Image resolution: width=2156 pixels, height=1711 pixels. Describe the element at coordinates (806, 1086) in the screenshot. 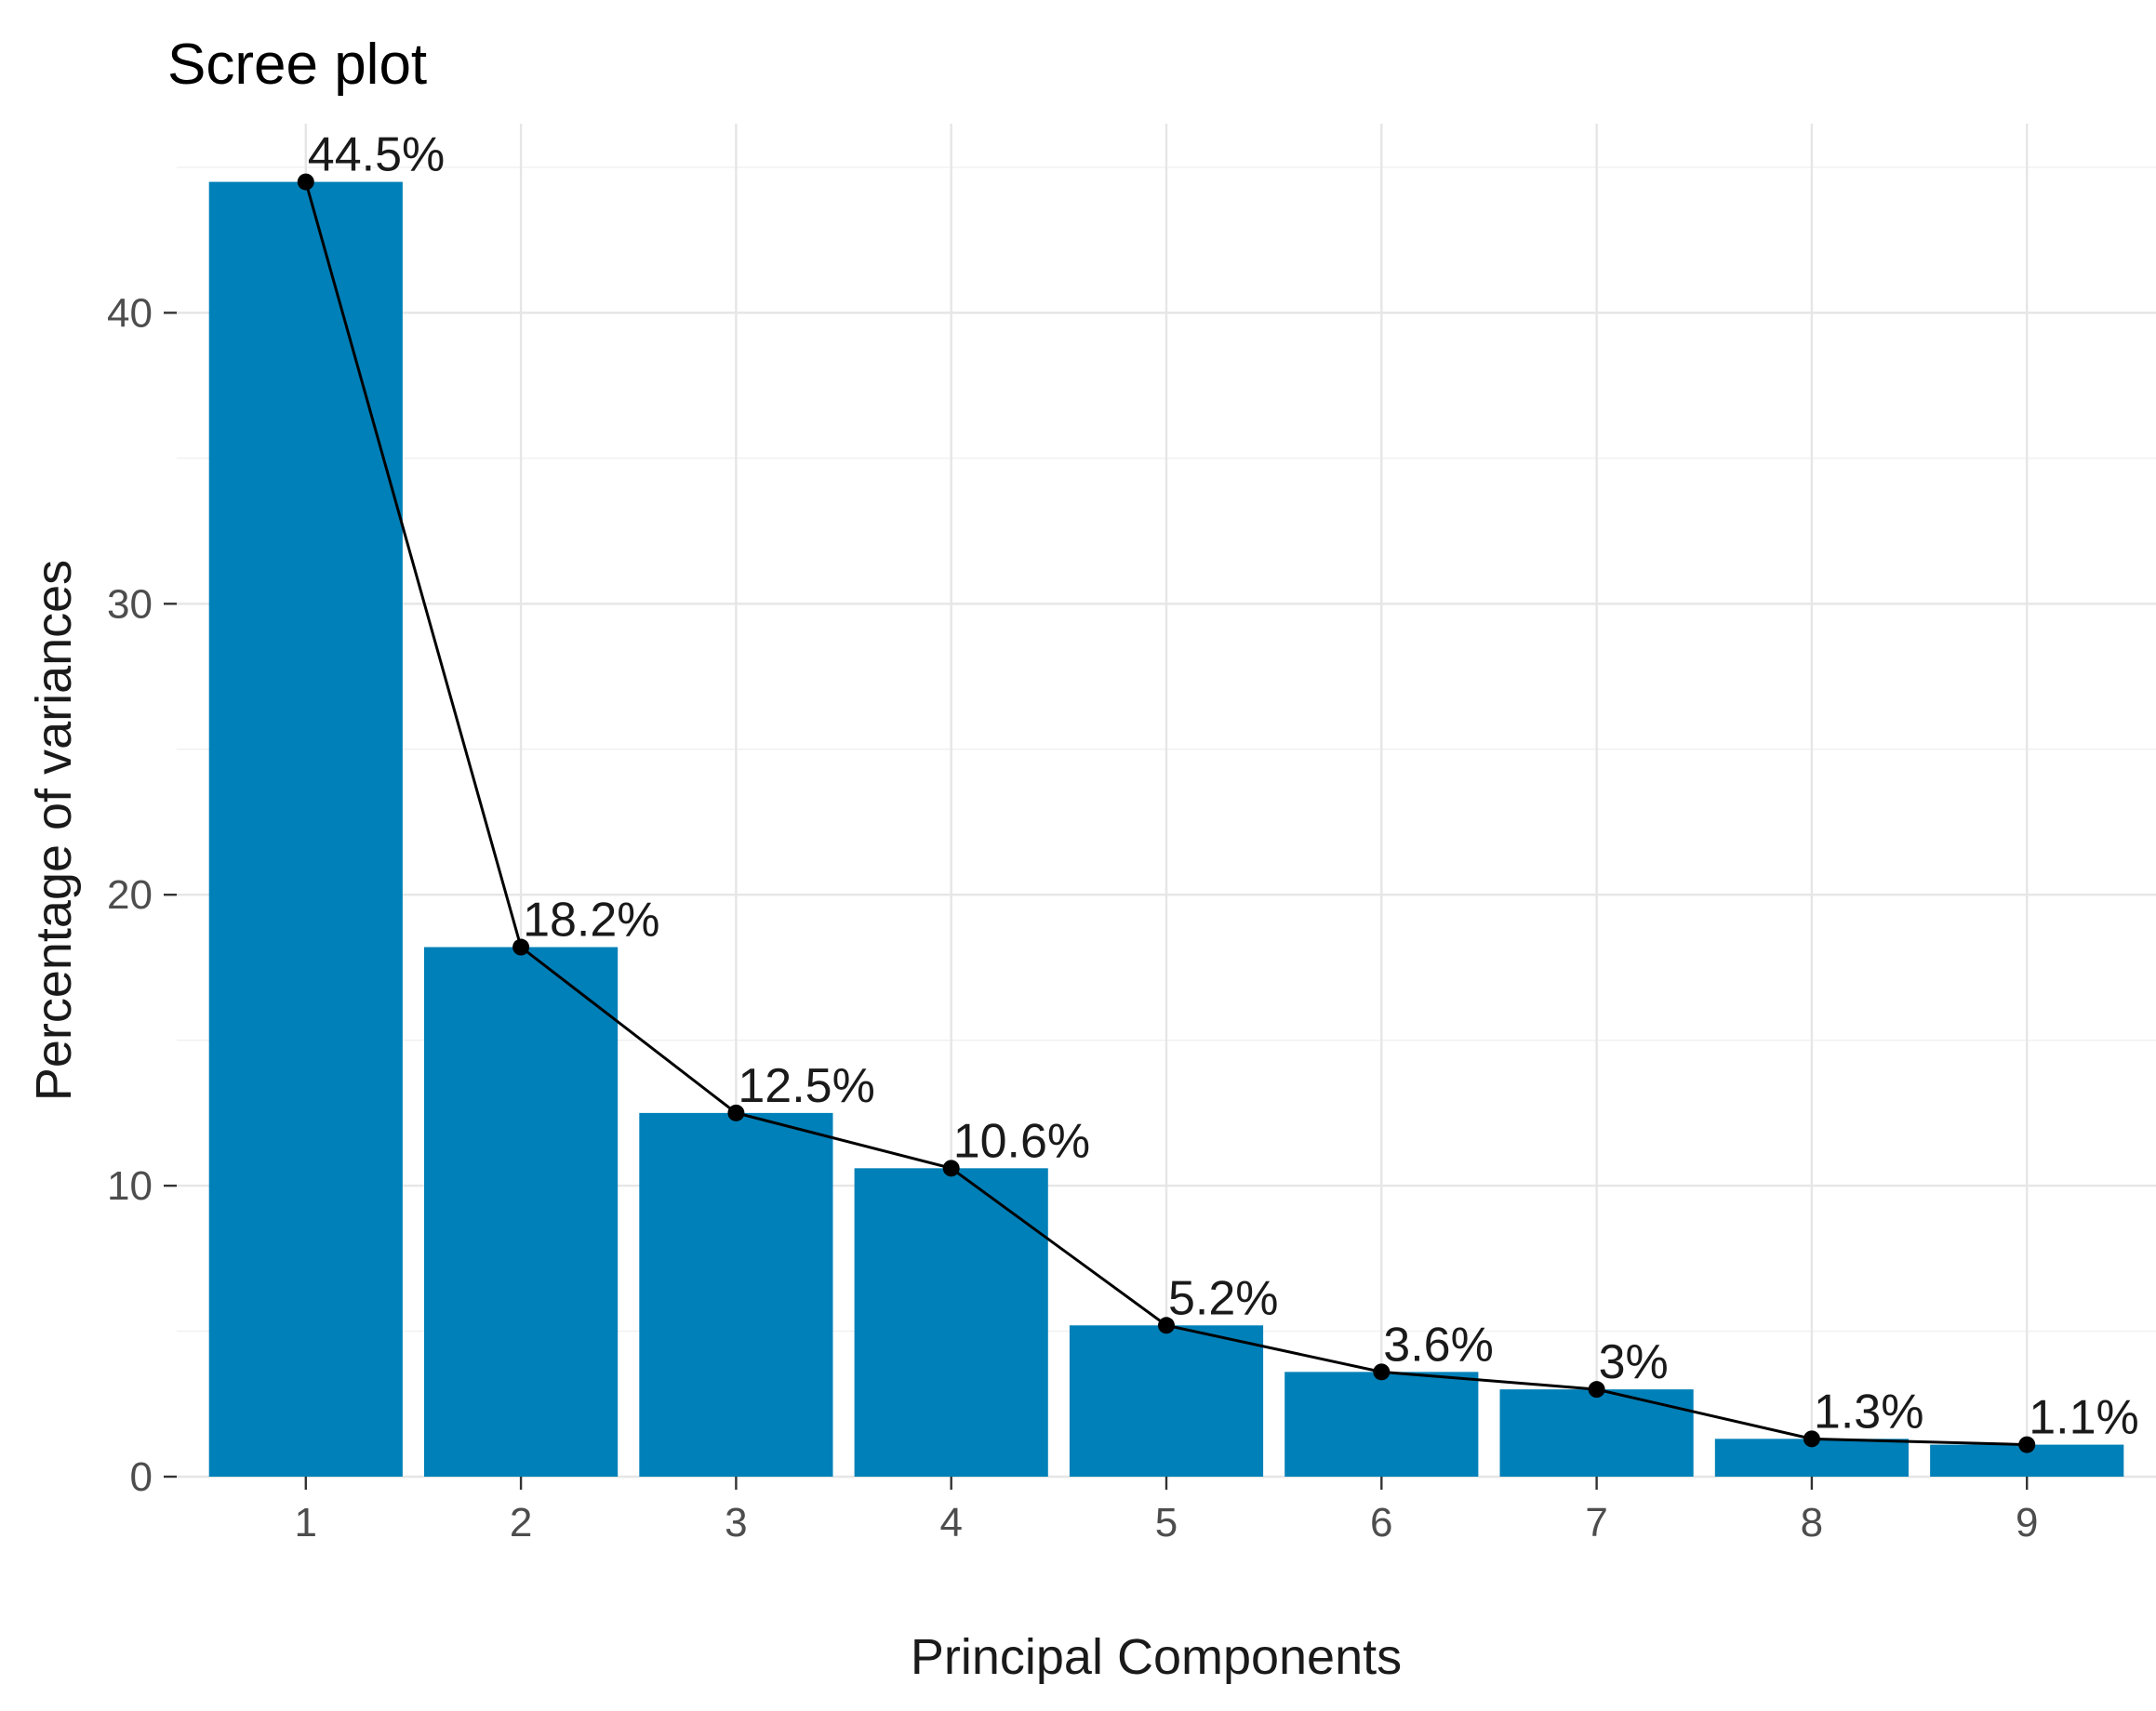

I see `data-label-pc-3: 12.5%` at that location.